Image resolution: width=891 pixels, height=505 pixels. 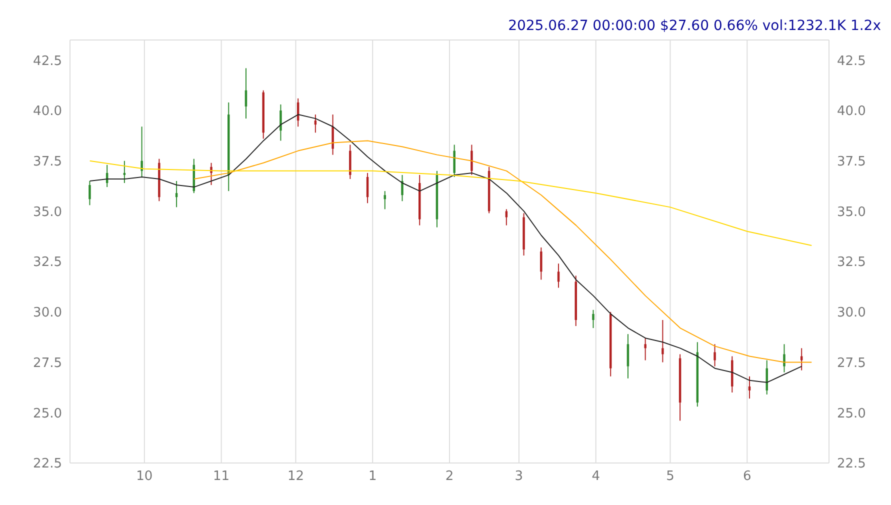 What do you see at coordinates (851, 162) in the screenshot?
I see `y2-tick-label: 37.5` at bounding box center [851, 162].